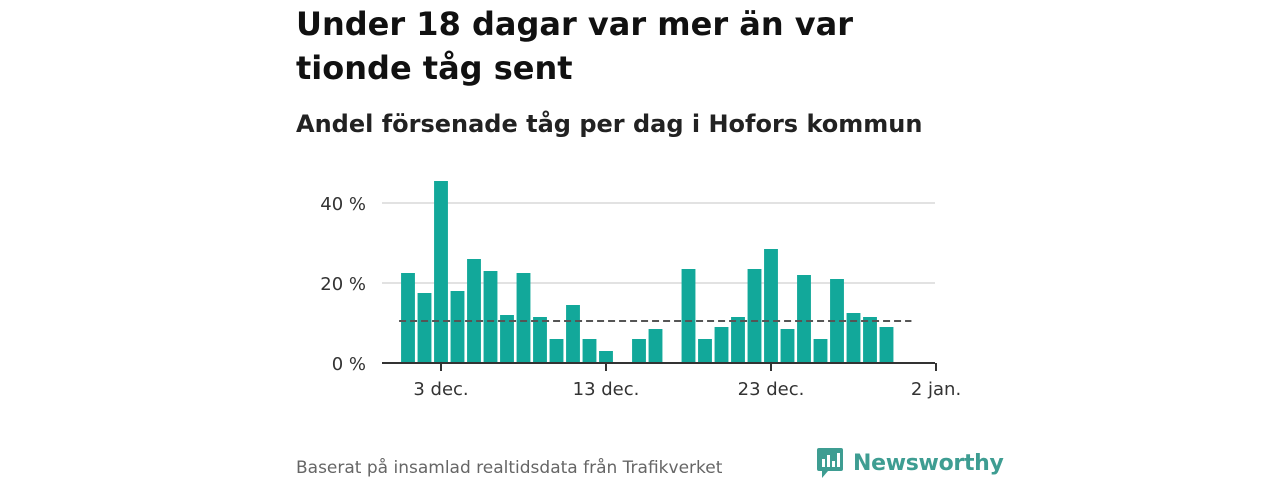 The height and width of the screenshot is (480, 1280). I want to click on x-tick-label: 3 dec., so click(440, 389).